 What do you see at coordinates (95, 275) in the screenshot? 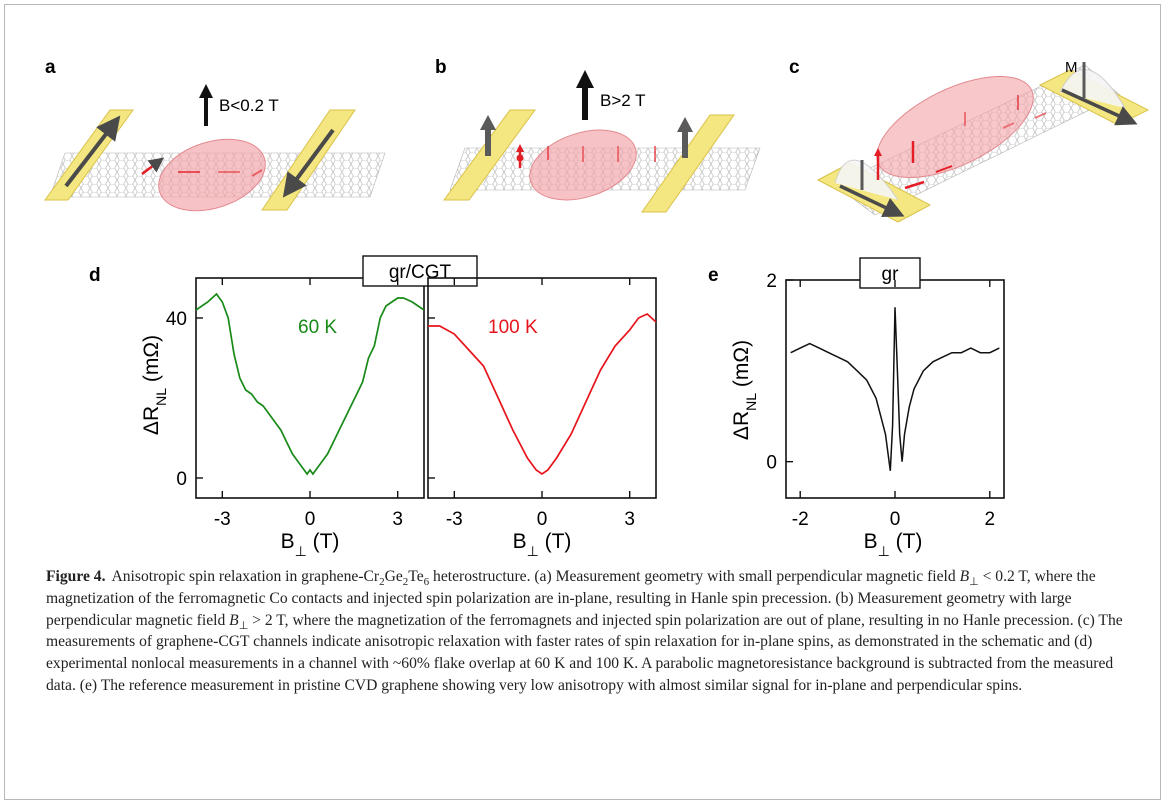
I see `panel-label-d: d` at bounding box center [95, 275].